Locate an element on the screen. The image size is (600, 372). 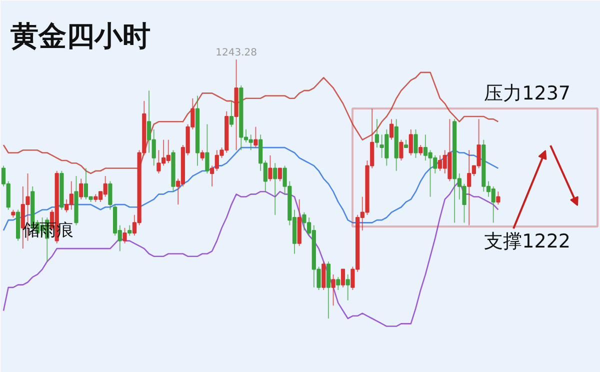
annotation: 1243.28 is located at coordinates (236, 53).